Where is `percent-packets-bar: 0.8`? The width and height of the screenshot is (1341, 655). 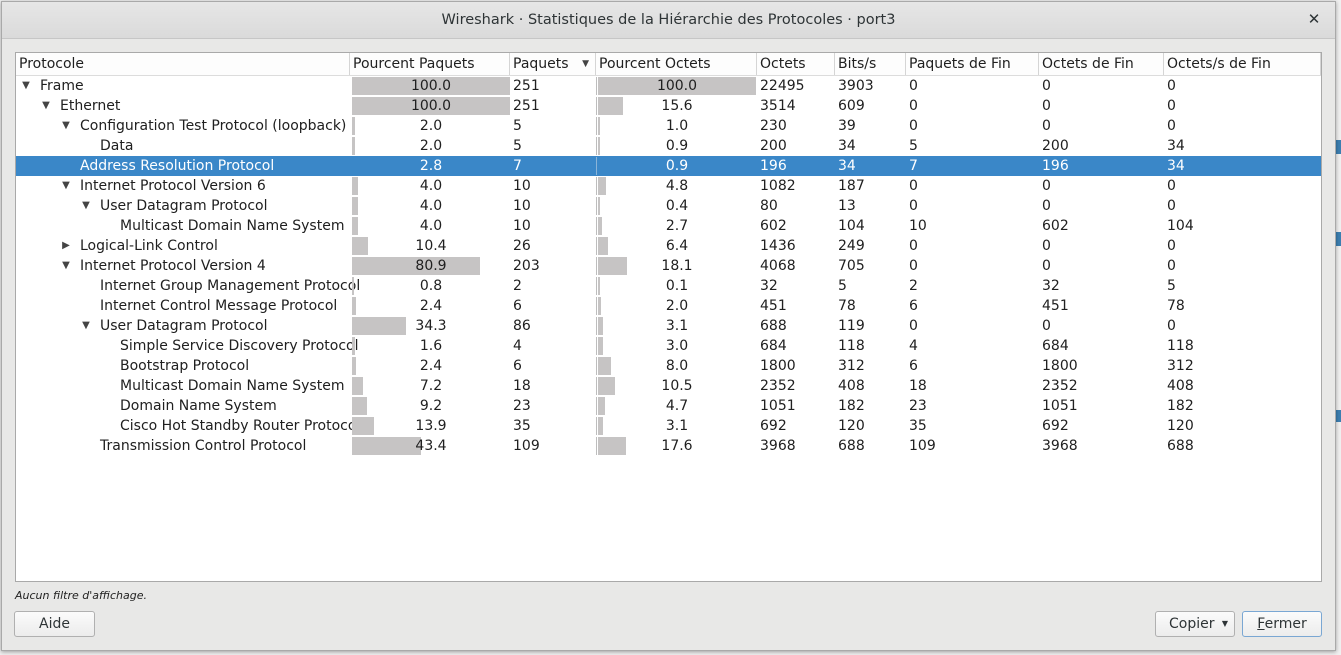
percent-packets-bar: 0.8 is located at coordinates (431, 286).